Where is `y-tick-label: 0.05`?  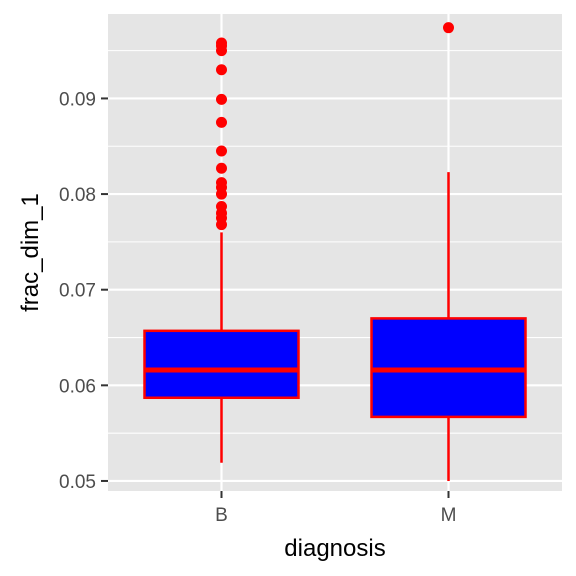
y-tick-label: 0.05 is located at coordinates (77, 482).